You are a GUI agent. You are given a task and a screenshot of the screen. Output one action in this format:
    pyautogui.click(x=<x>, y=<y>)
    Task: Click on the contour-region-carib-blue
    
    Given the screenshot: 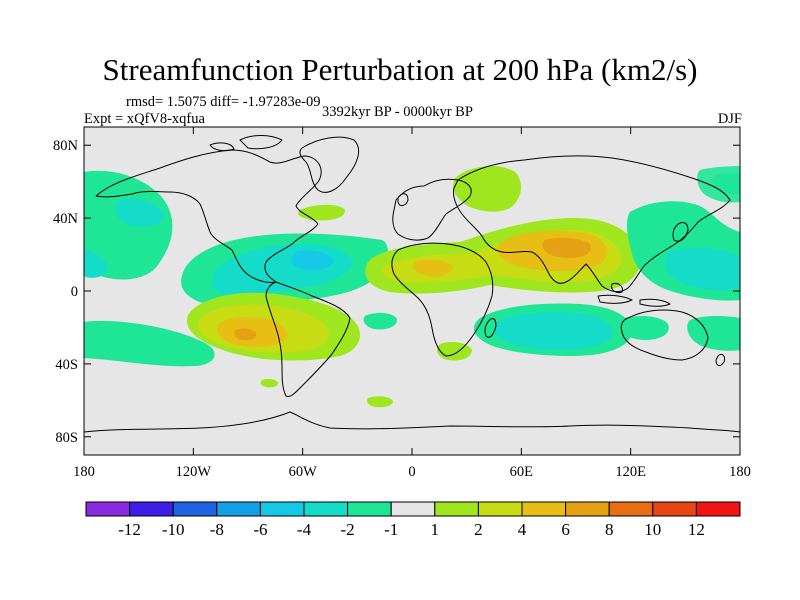 What is the action you would take?
    pyautogui.click(x=312, y=260)
    